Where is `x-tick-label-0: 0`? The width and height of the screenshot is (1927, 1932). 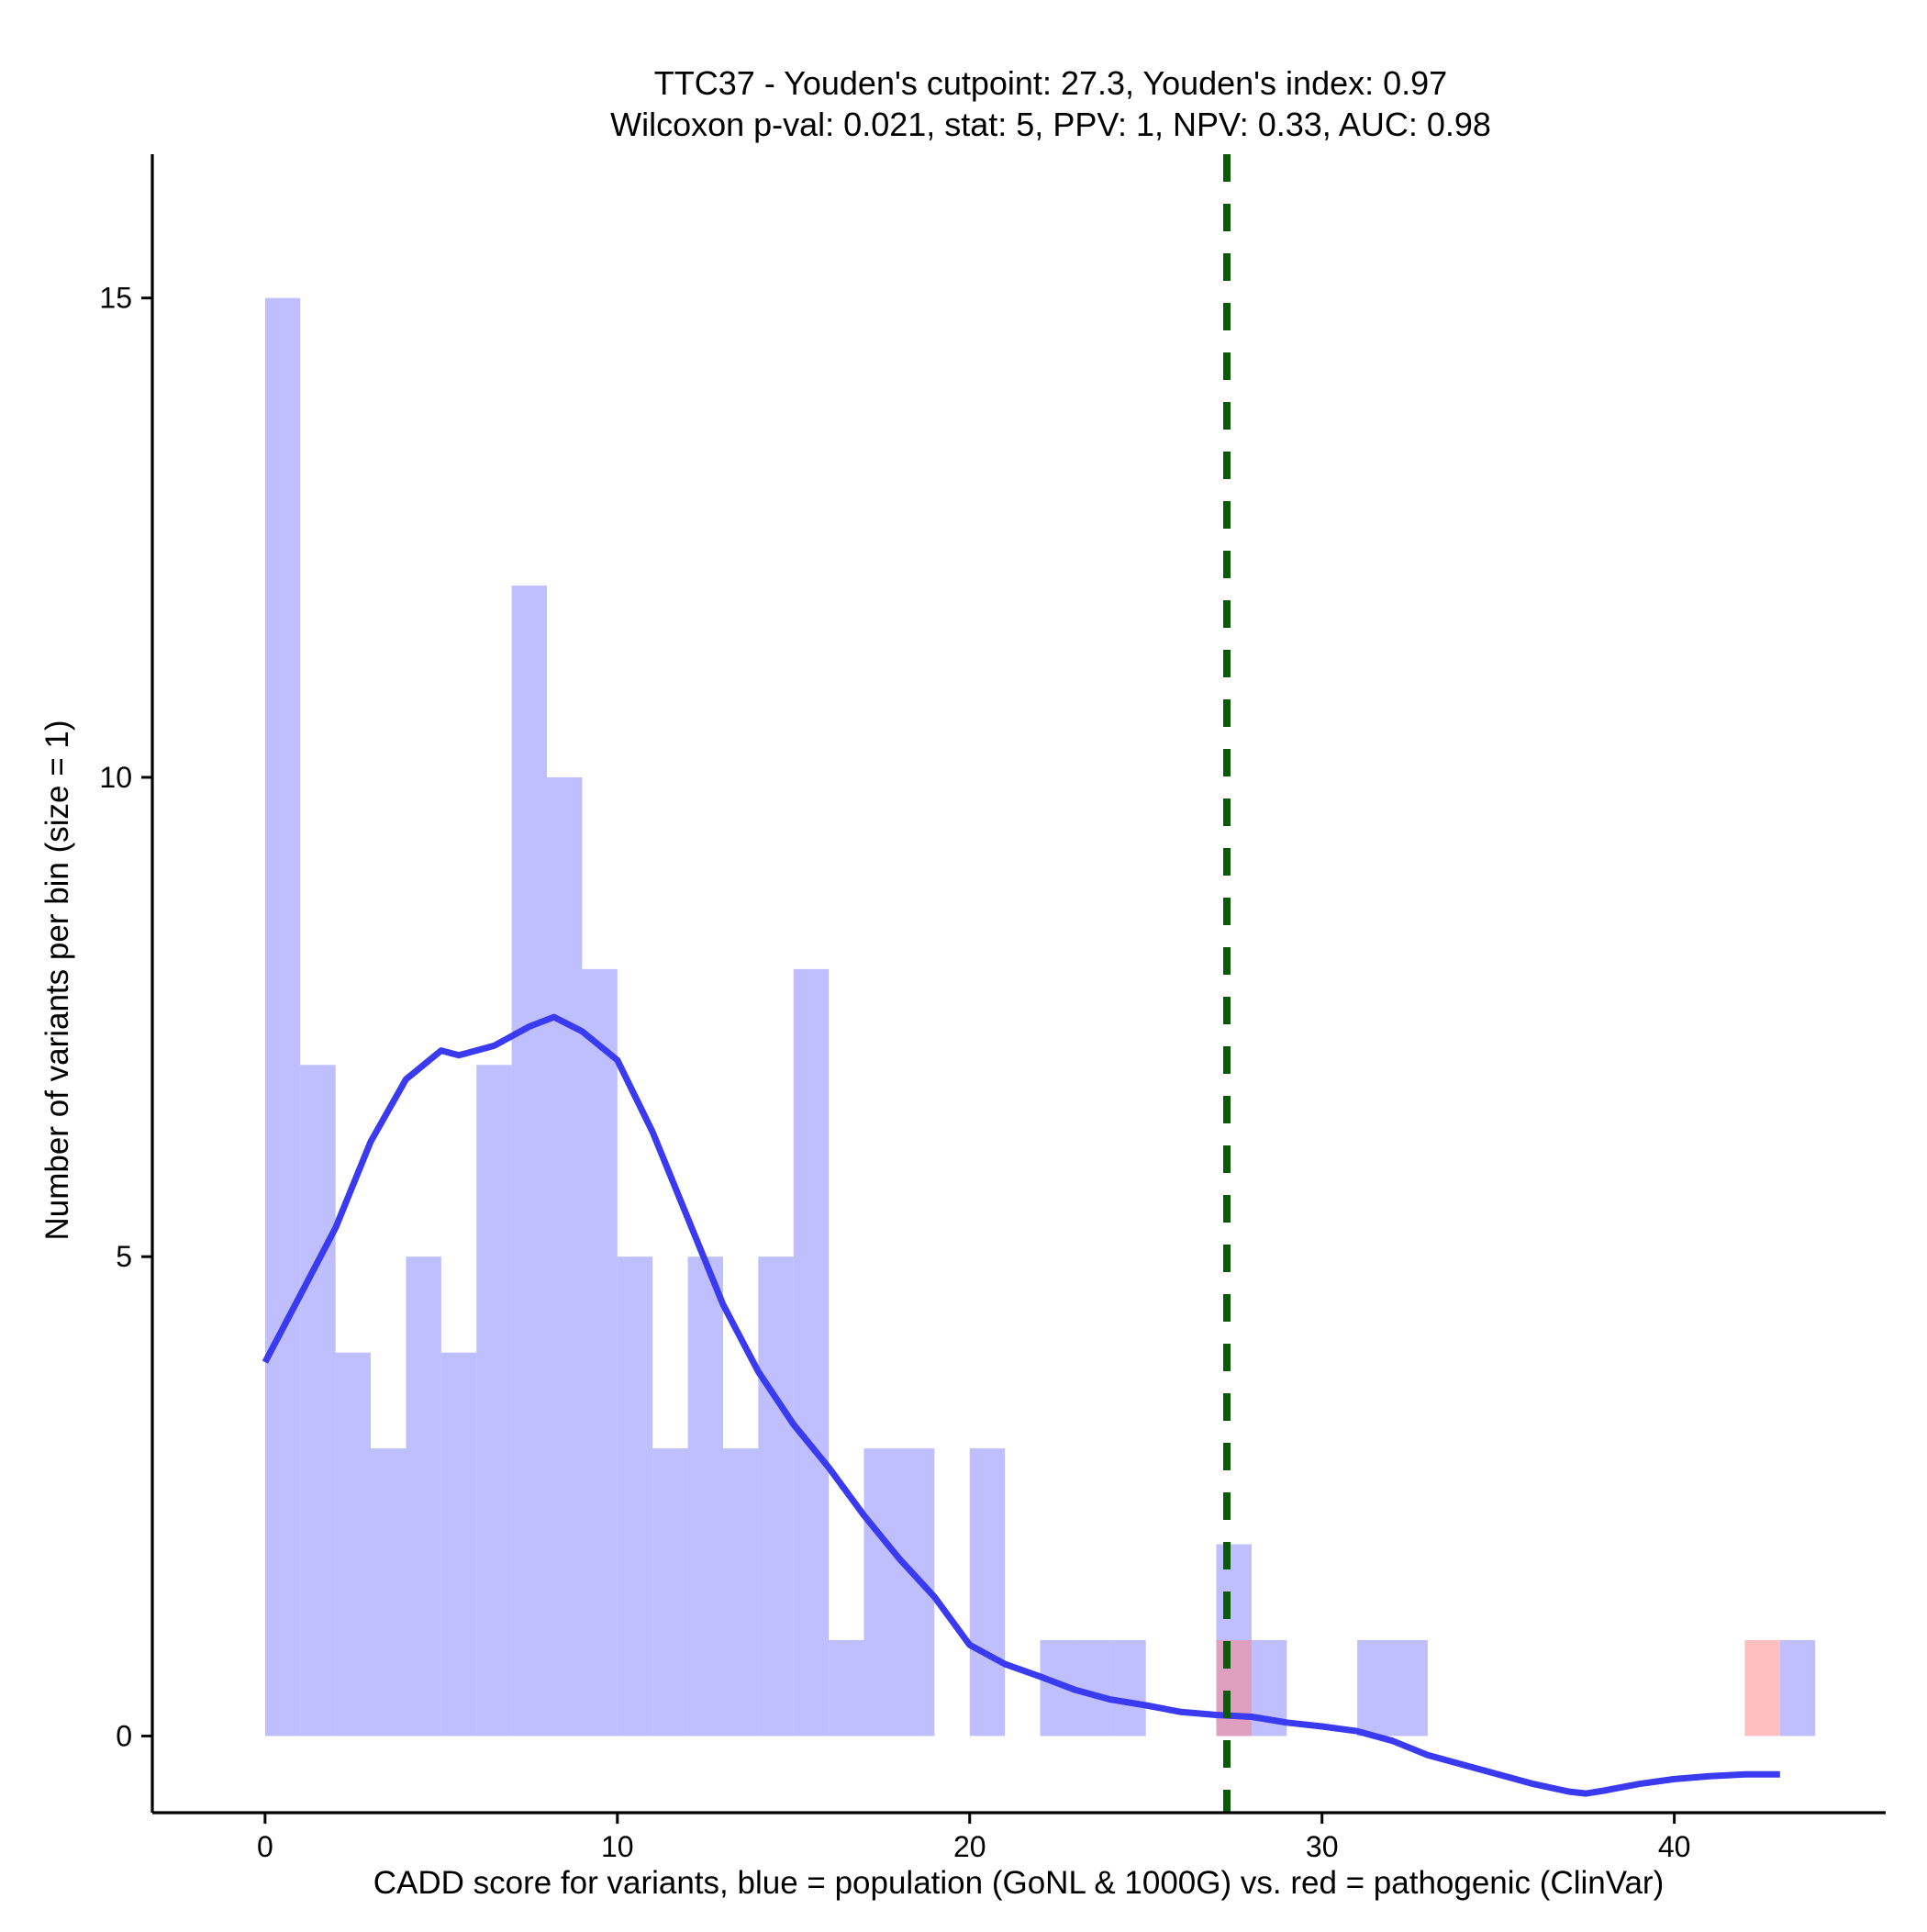
x-tick-label-0: 0 is located at coordinates (265, 1846).